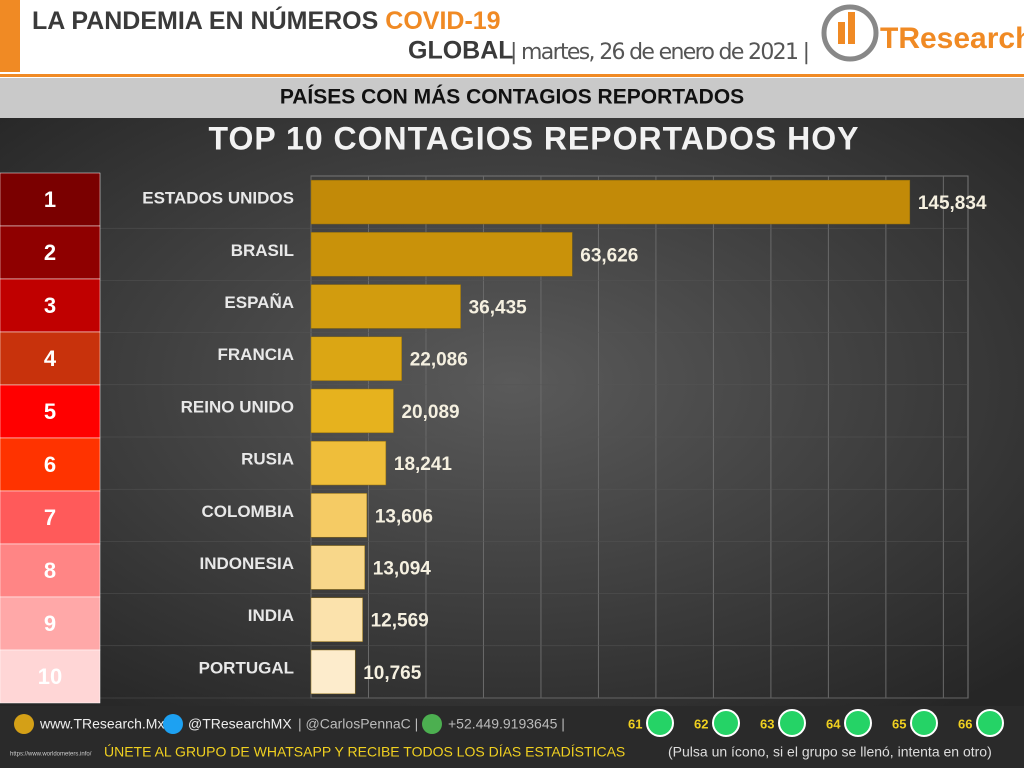 The height and width of the screenshot is (768, 1024). I want to click on accent-bar, so click(10, 36).